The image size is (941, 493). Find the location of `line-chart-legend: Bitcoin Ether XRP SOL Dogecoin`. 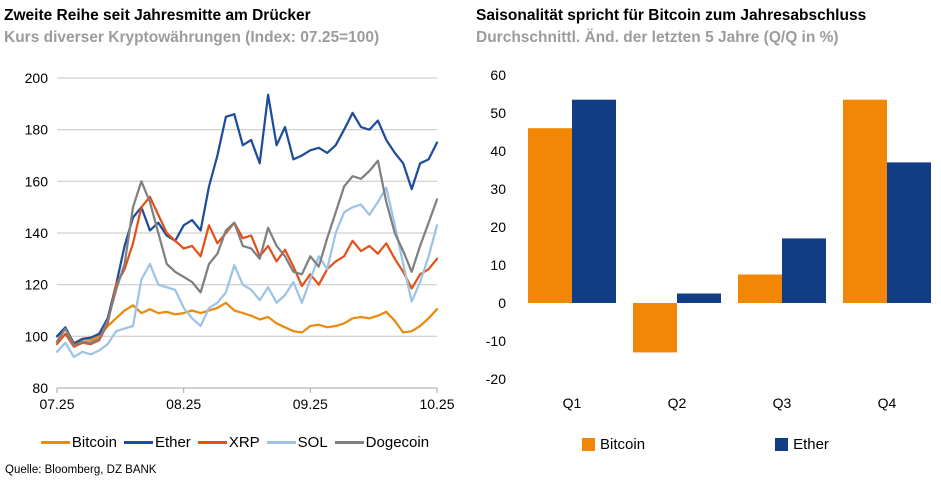

line-chart-legend: Bitcoin Ether XRP SOL Dogecoin is located at coordinates (235, 442).